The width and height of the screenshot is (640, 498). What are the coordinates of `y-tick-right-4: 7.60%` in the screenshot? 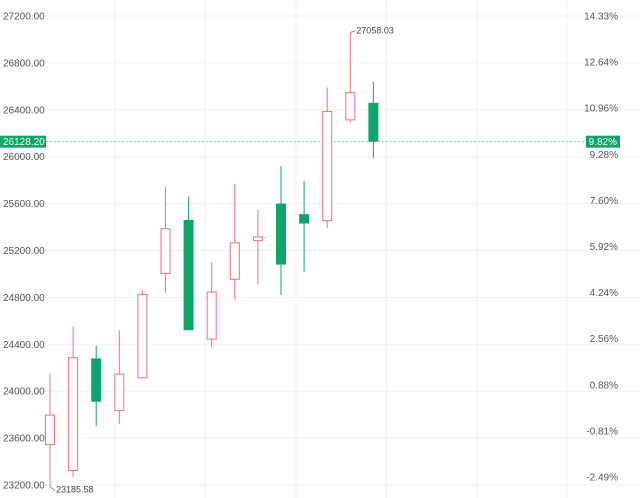 It's located at (604, 201).